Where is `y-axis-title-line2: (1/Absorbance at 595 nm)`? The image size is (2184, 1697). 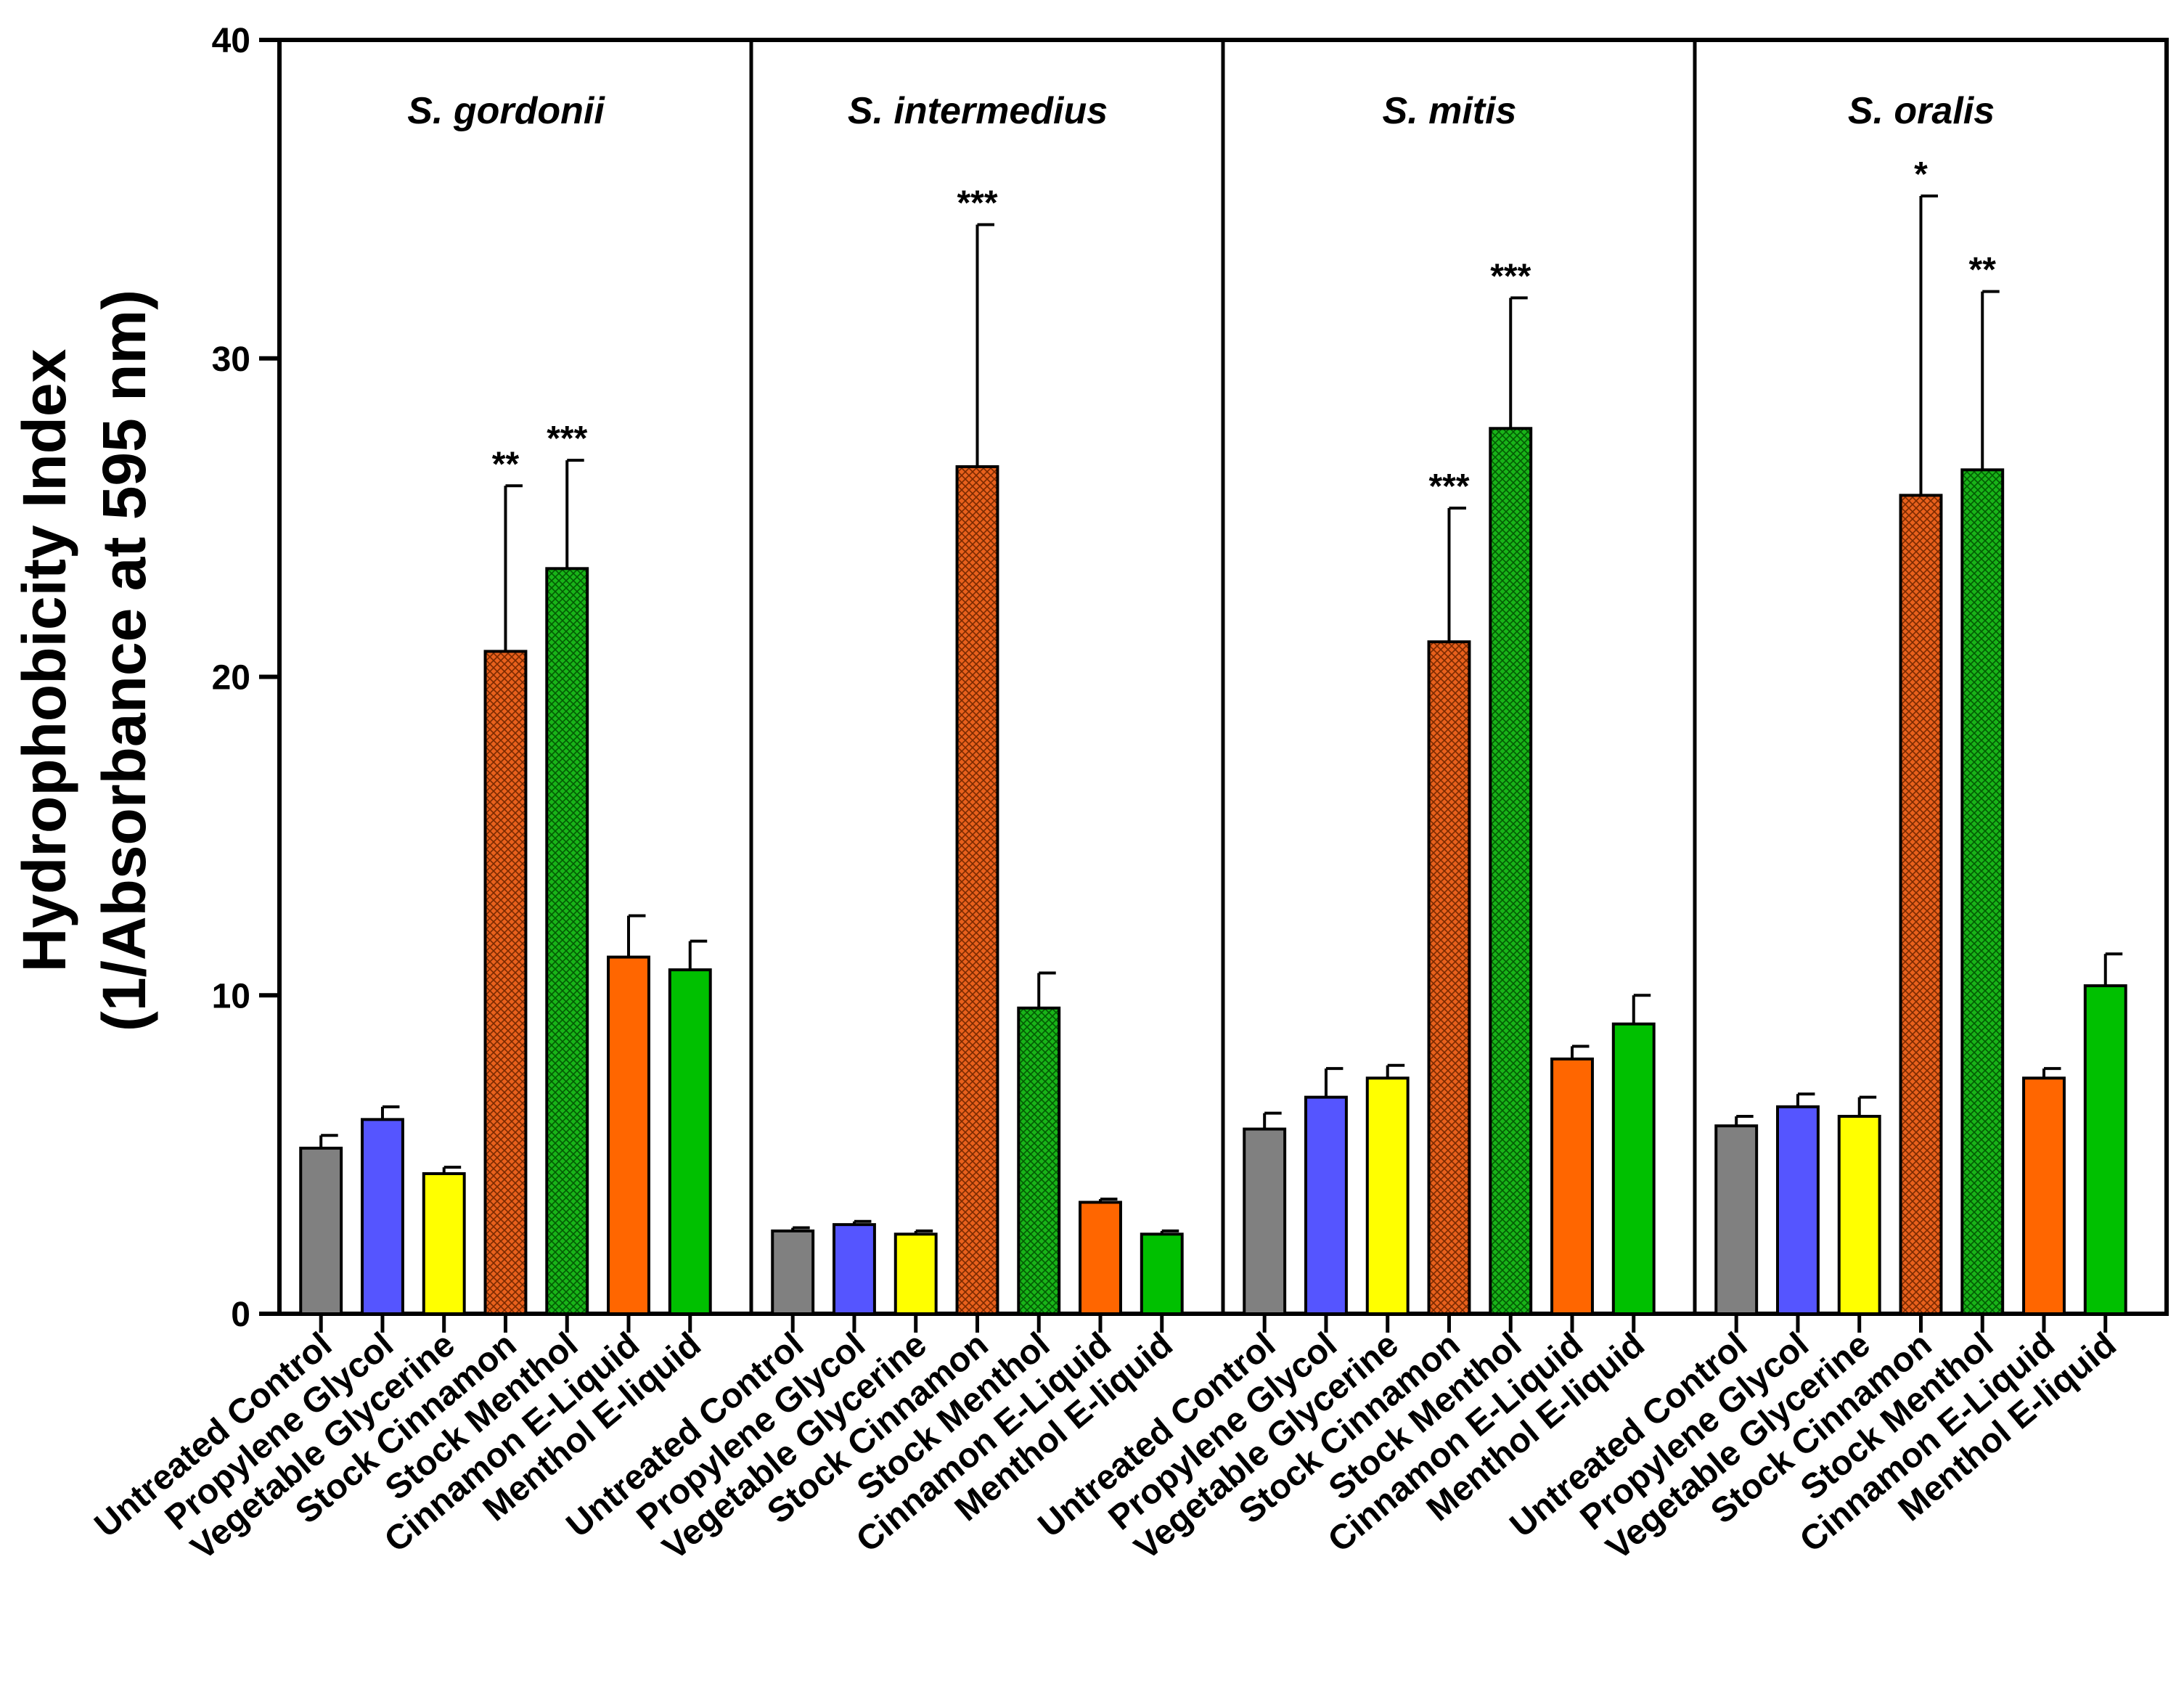
y-axis-title-line2: (1/Absorbance at 595 nm) is located at coordinates (124, 660).